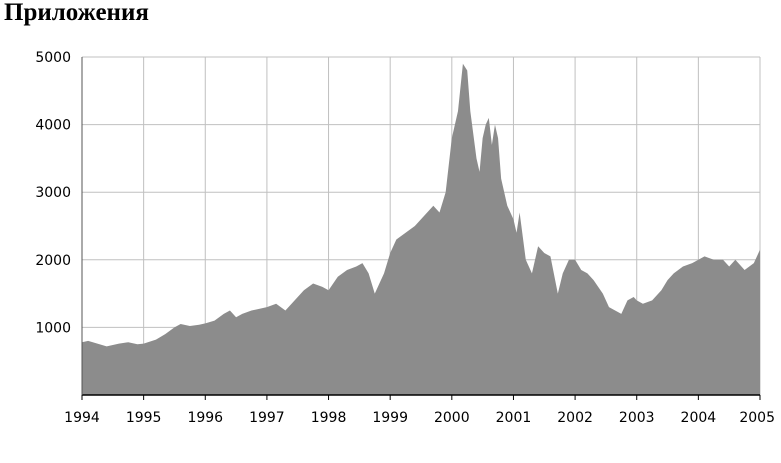 This screenshot has width=781, height=463. Describe the element at coordinates (757, 418) in the screenshot. I see `x-tick-label-2005: 2005` at that location.